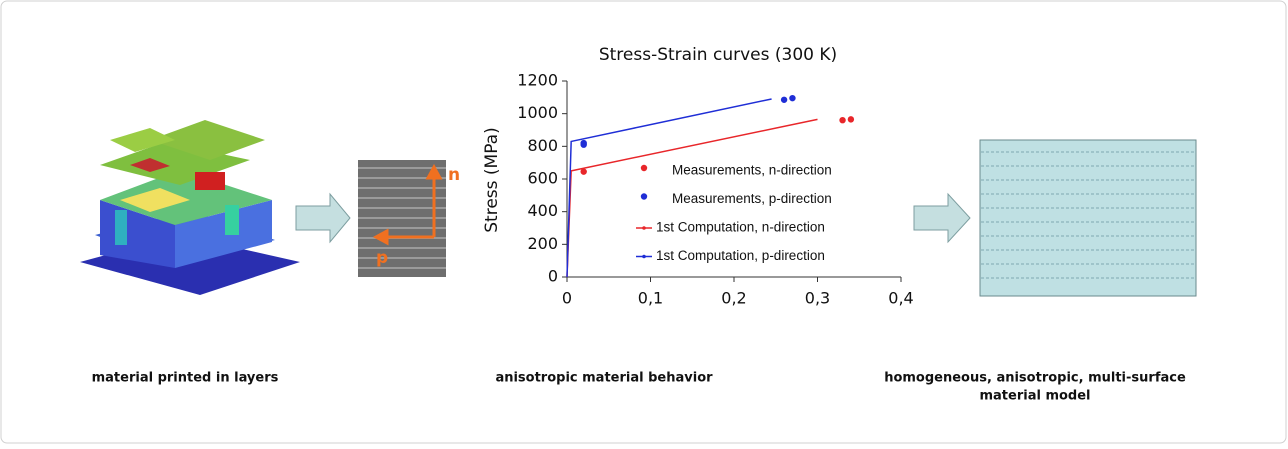  Describe the element at coordinates (740, 227) in the screenshot. I see `legend-label: 1st Computation, n-direction` at that location.